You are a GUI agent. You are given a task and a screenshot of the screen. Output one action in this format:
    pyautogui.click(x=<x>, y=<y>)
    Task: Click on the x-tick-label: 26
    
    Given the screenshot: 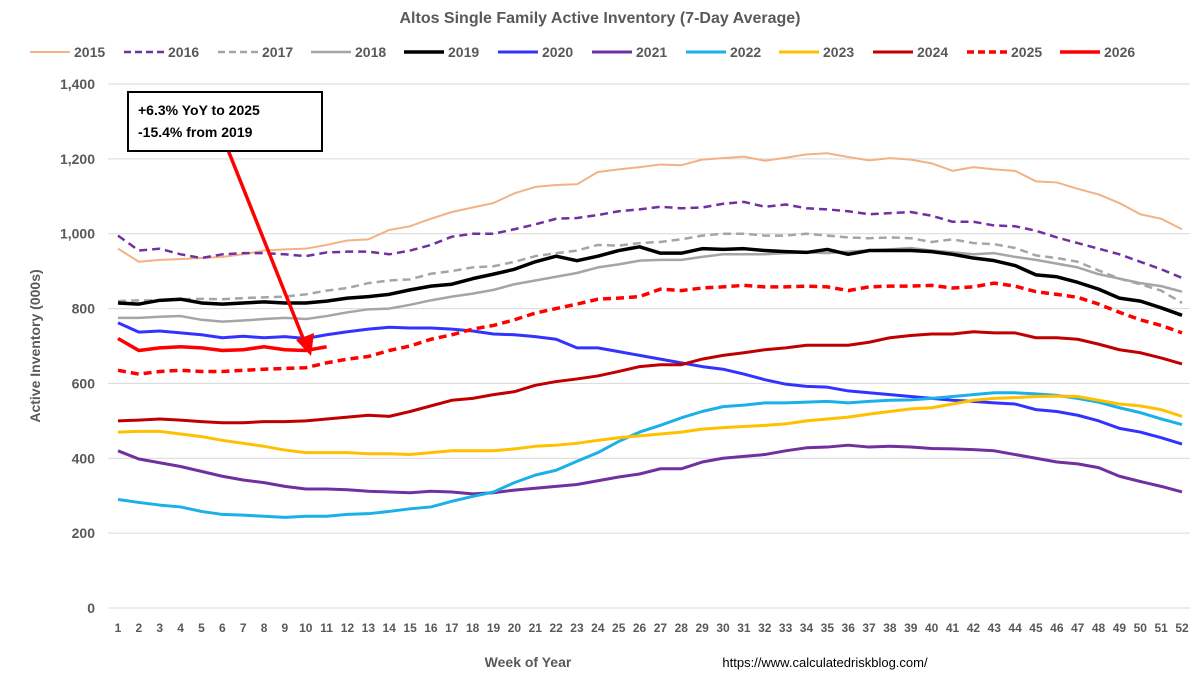 What is the action you would take?
    pyautogui.click(x=640, y=628)
    